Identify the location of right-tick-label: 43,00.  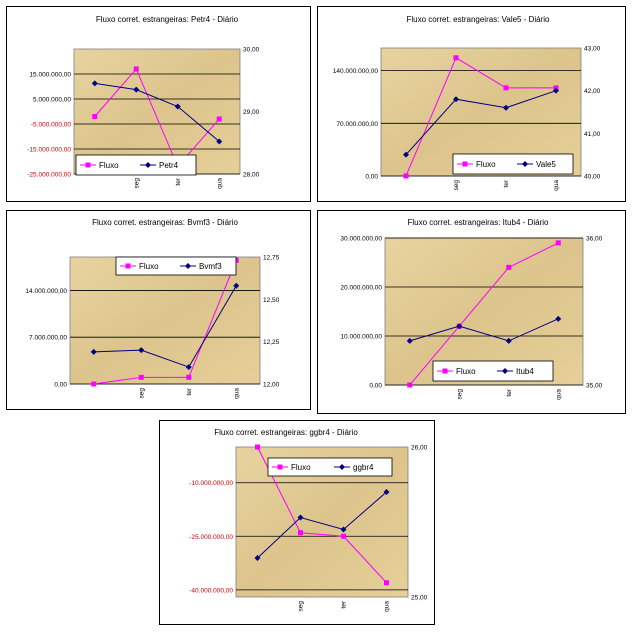
(592, 49).